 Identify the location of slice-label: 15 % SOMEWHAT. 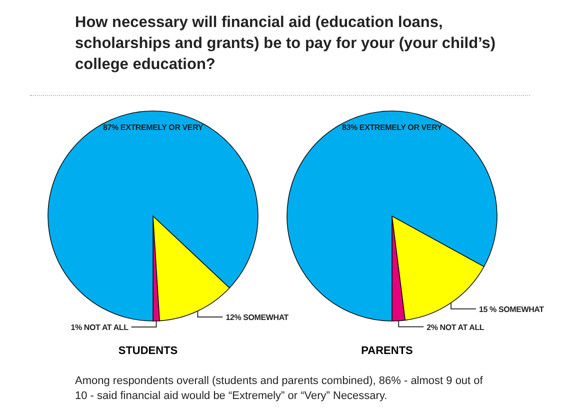
(511, 309).